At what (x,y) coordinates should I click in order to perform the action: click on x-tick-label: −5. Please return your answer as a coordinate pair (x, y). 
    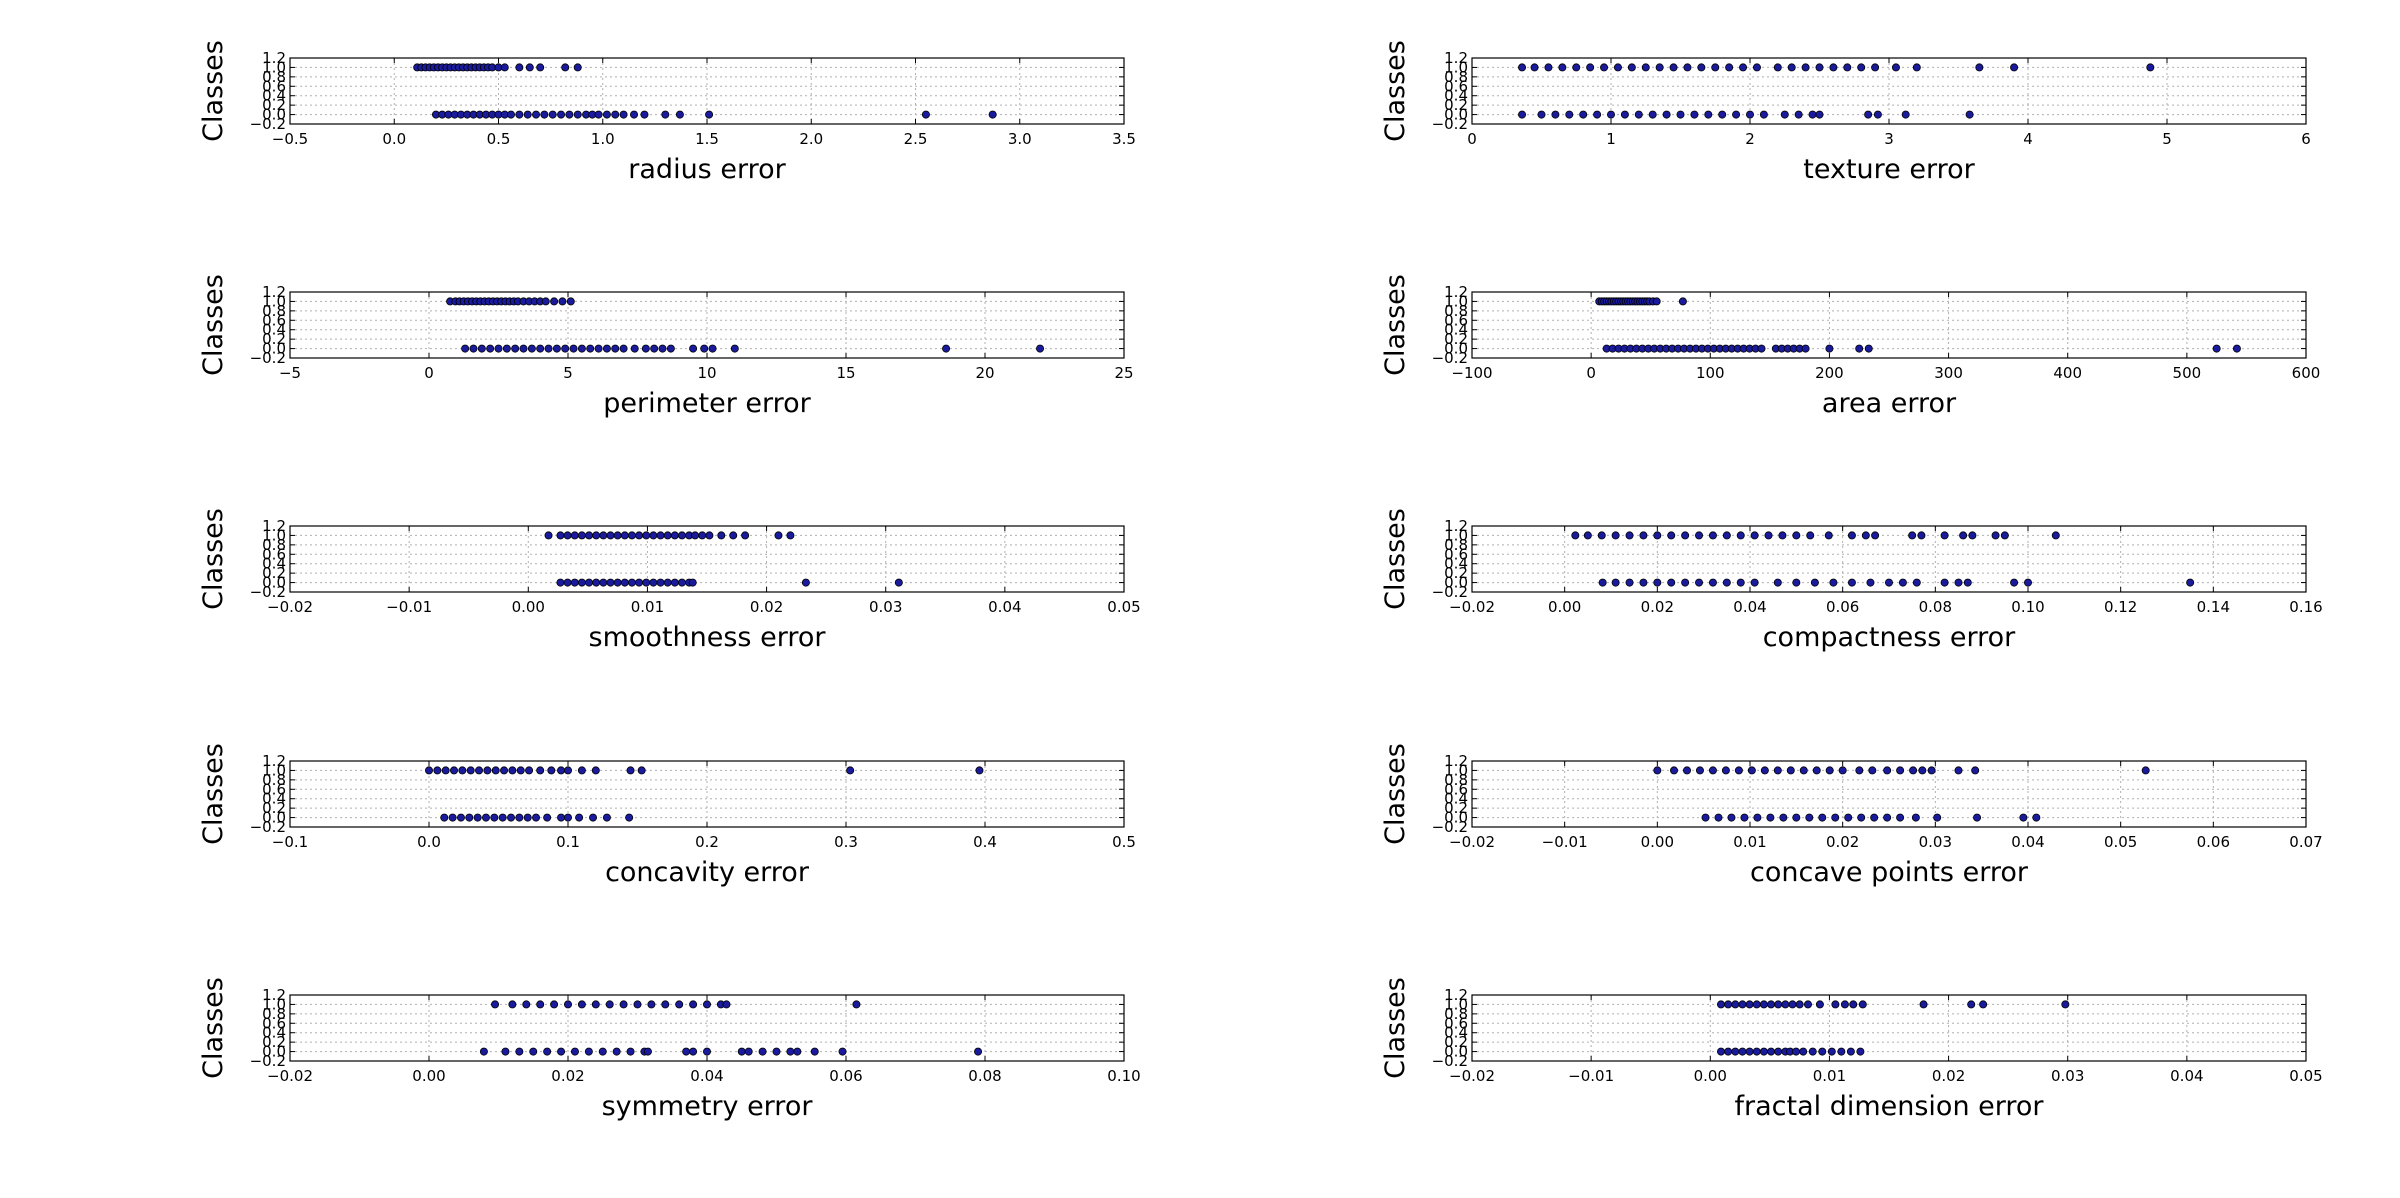
    Looking at the image, I should click on (290, 373).